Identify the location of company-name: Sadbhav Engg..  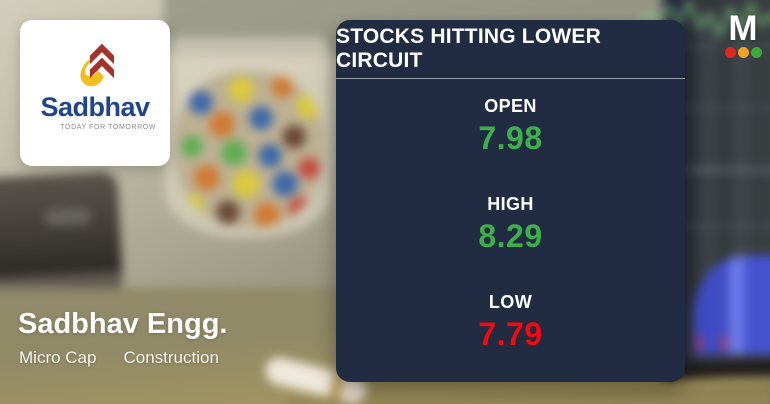
(123, 324).